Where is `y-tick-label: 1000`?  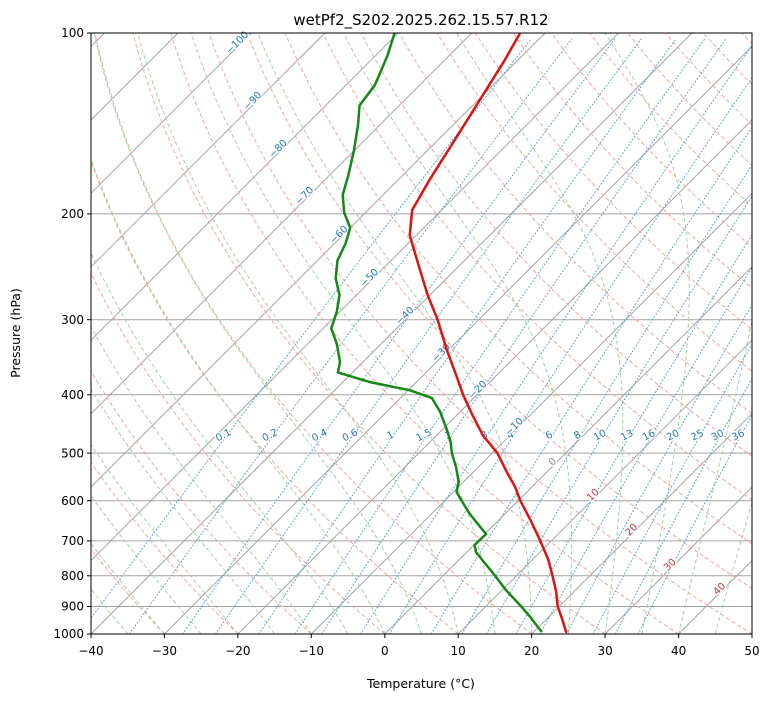 y-tick-label: 1000 is located at coordinates (68, 634).